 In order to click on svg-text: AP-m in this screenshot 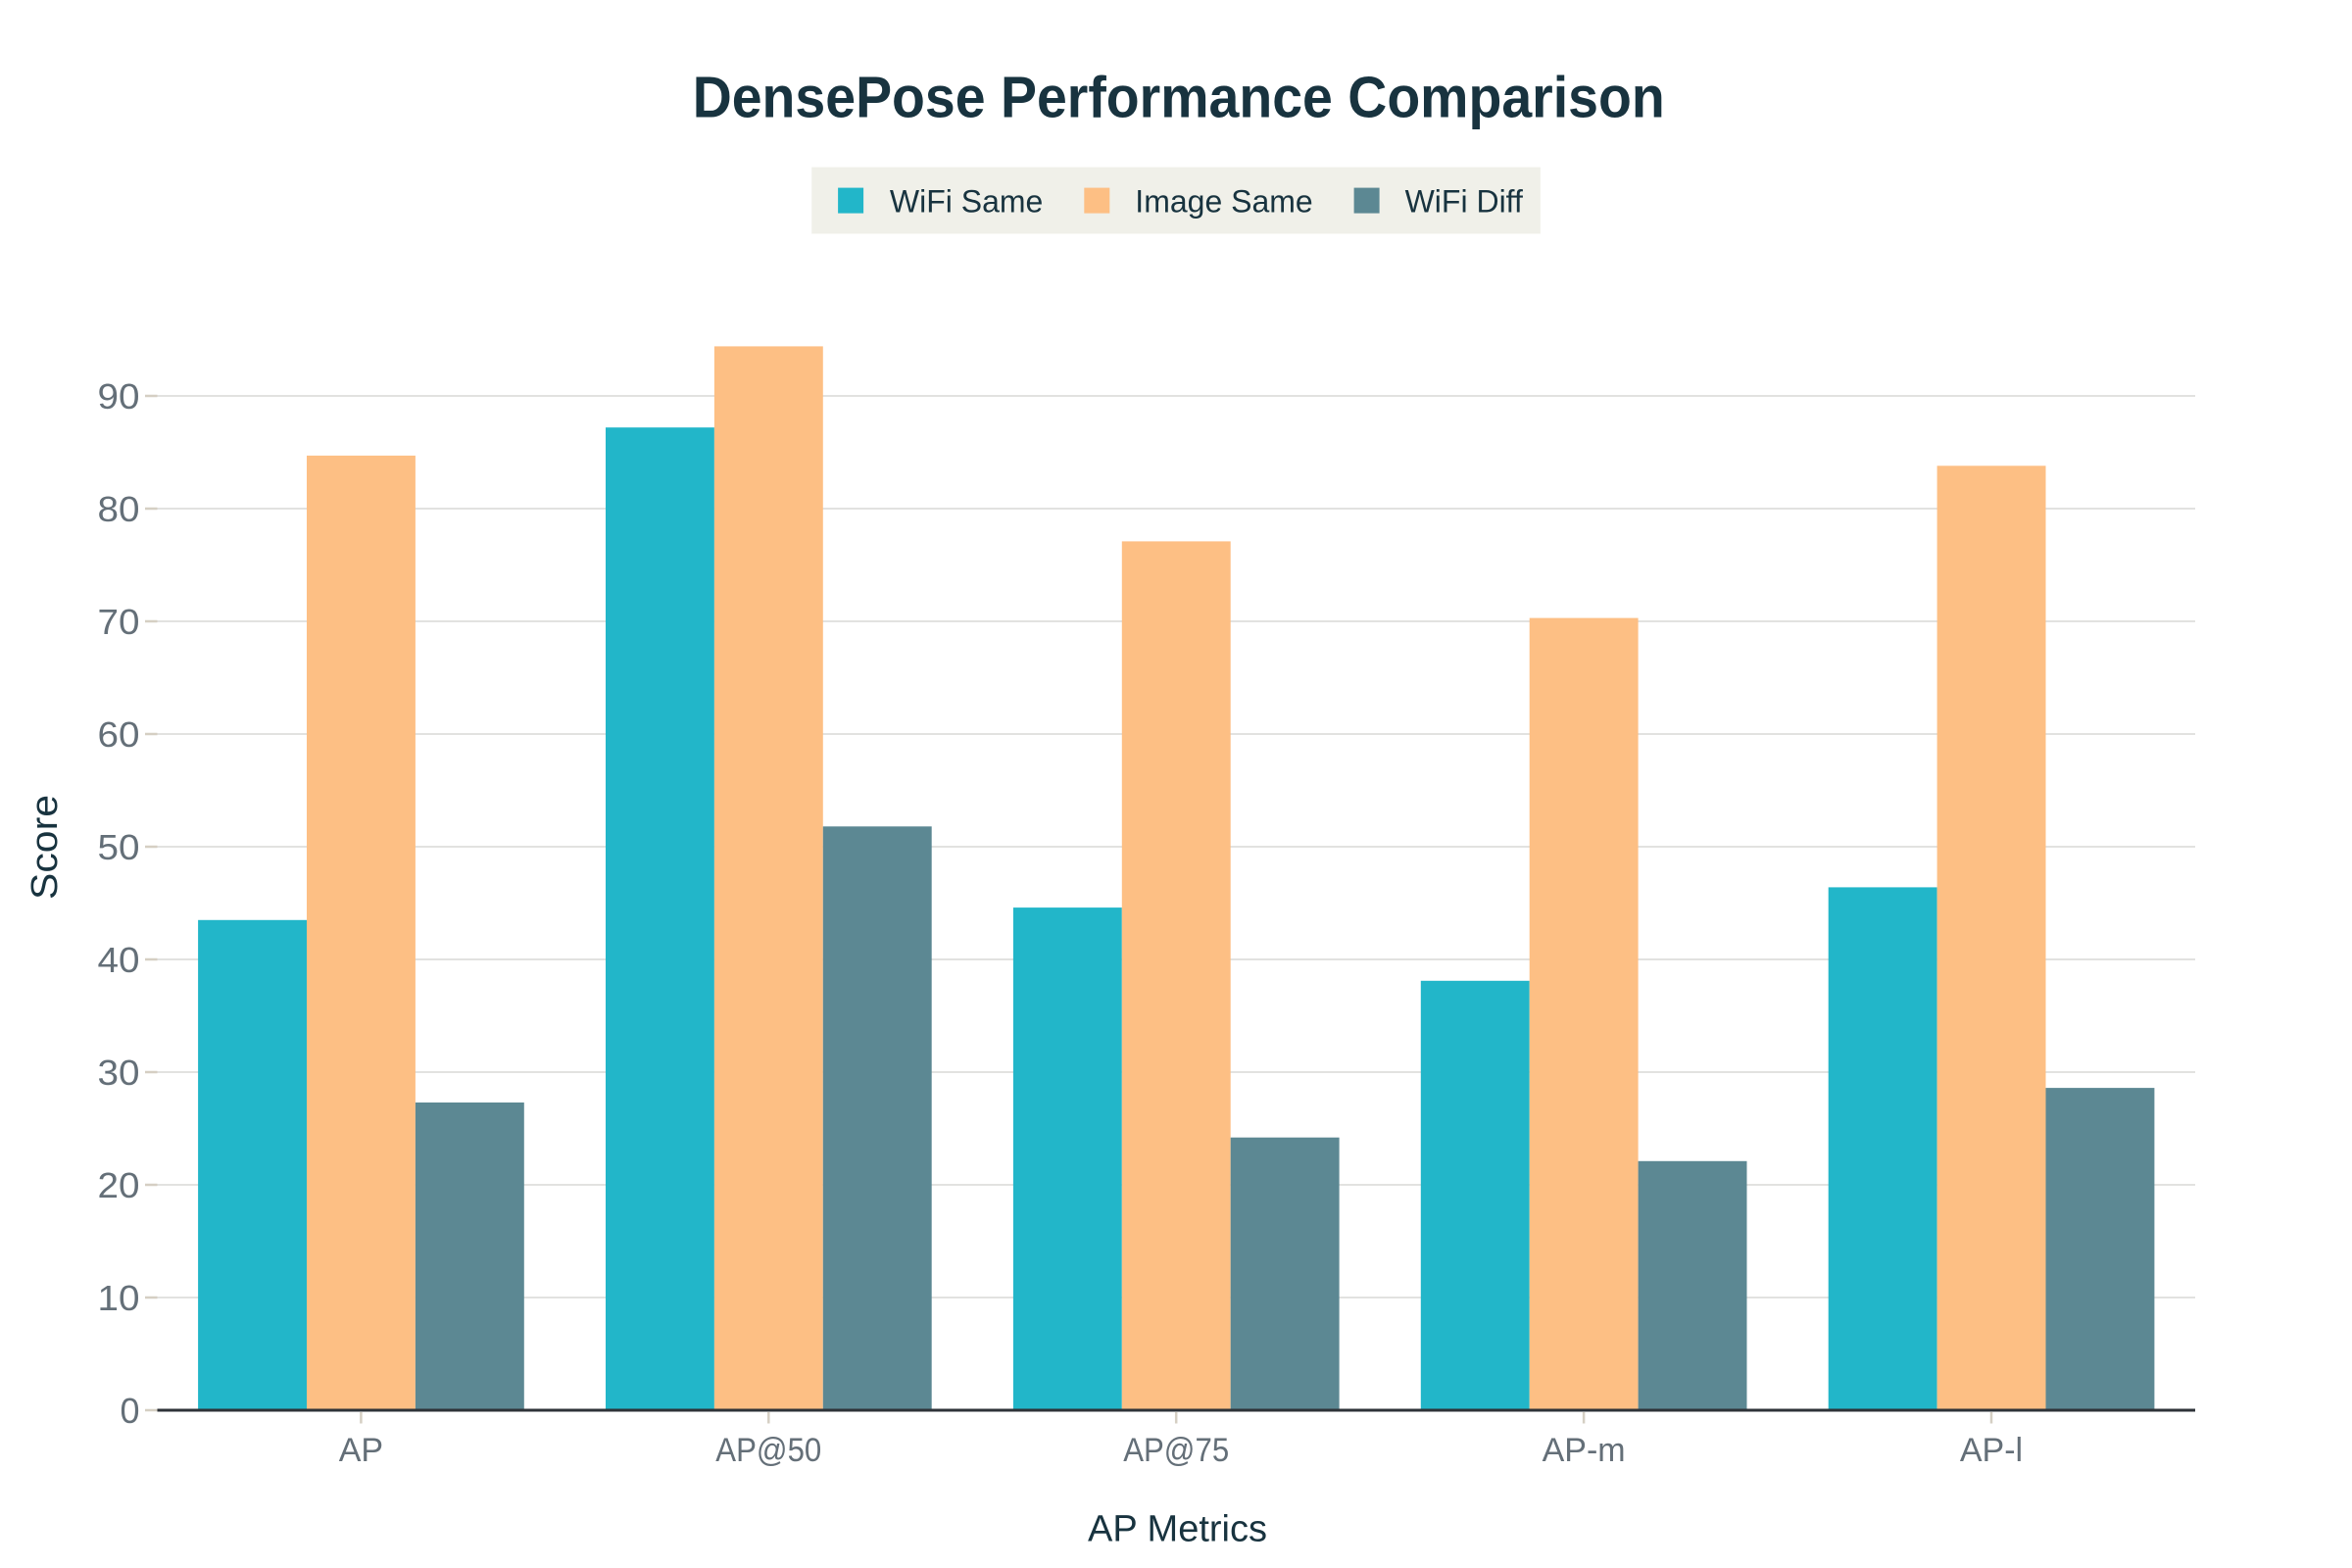, I will do `click(1584, 1450)`.